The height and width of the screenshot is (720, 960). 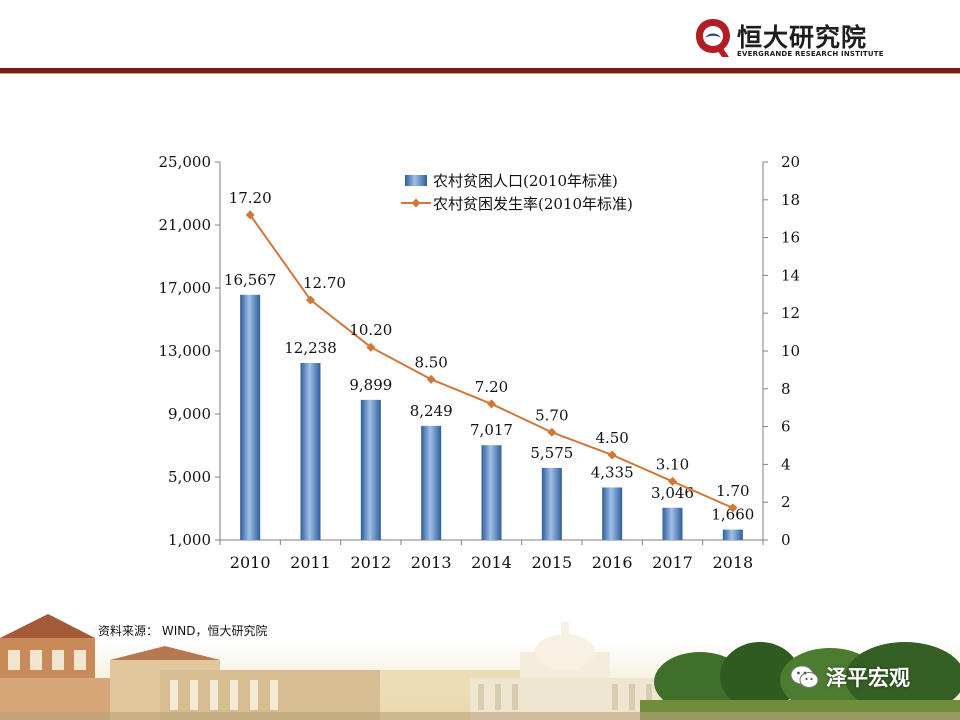 What do you see at coordinates (310, 300) in the screenshot?
I see `line-point-2011` at bounding box center [310, 300].